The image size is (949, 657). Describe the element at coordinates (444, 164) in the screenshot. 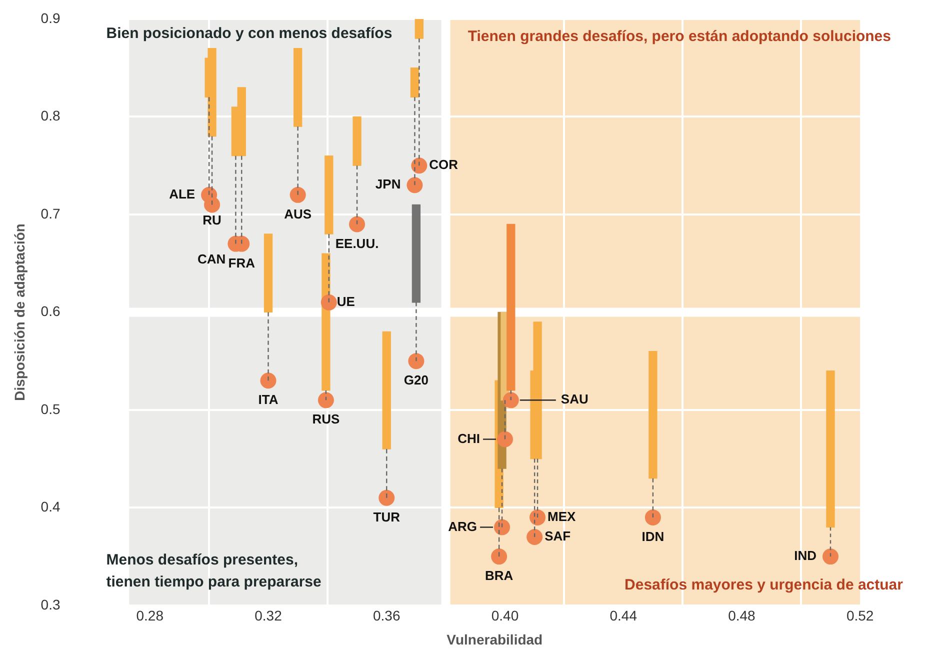

I see `annotation: COR` at that location.